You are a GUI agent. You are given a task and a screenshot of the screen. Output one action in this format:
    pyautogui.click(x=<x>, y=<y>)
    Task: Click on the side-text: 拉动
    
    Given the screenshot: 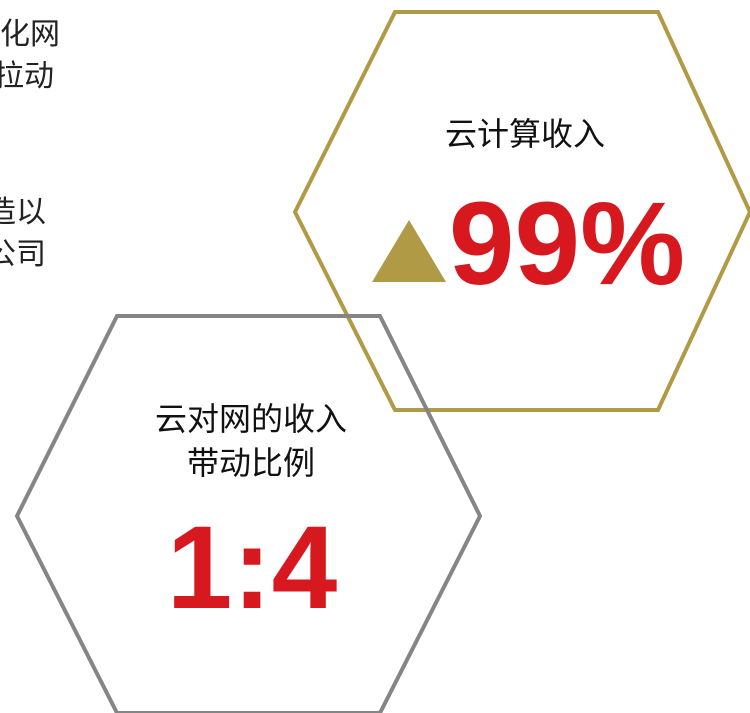 What is the action you would take?
    pyautogui.click(x=27, y=76)
    